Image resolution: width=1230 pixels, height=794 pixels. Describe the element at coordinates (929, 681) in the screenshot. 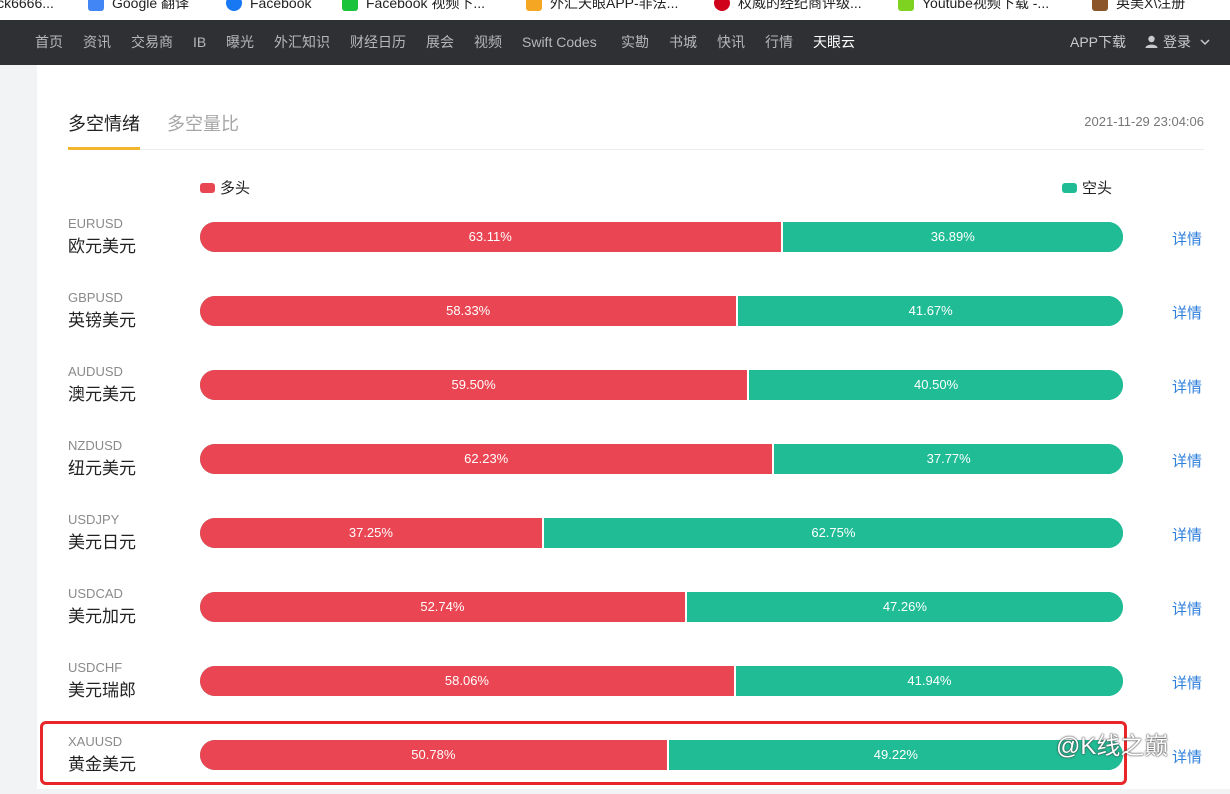

I see `short-segment: 41.94%` at that location.